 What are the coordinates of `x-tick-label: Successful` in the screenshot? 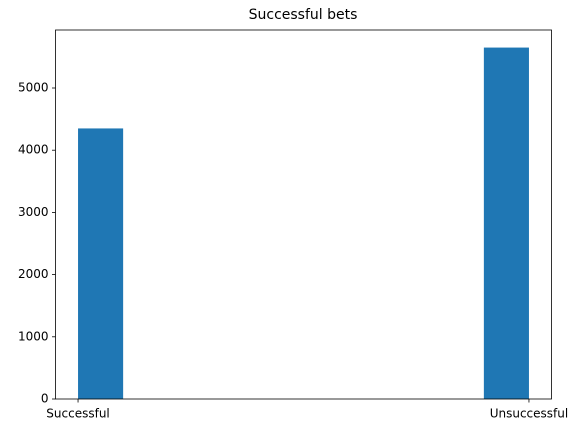 It's located at (77, 414).